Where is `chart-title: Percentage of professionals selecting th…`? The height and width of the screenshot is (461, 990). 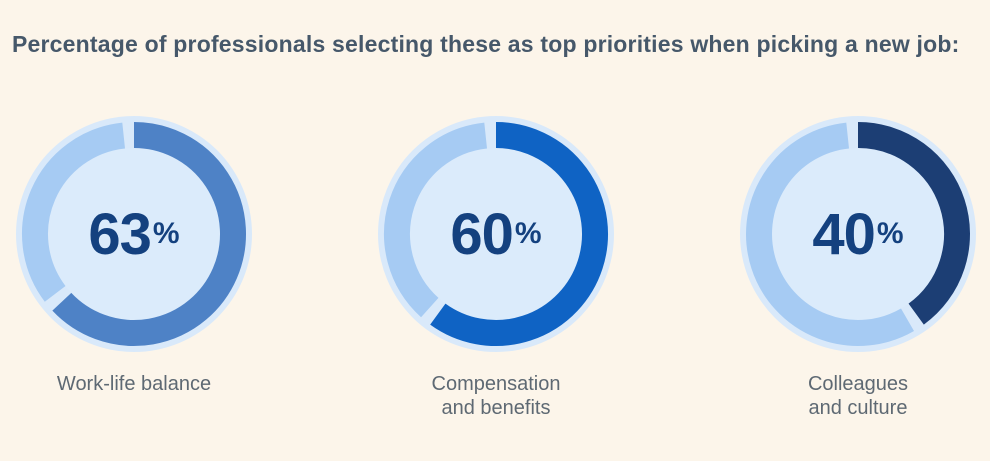
chart-title: Percentage of professionals selecting th… is located at coordinates (486, 44).